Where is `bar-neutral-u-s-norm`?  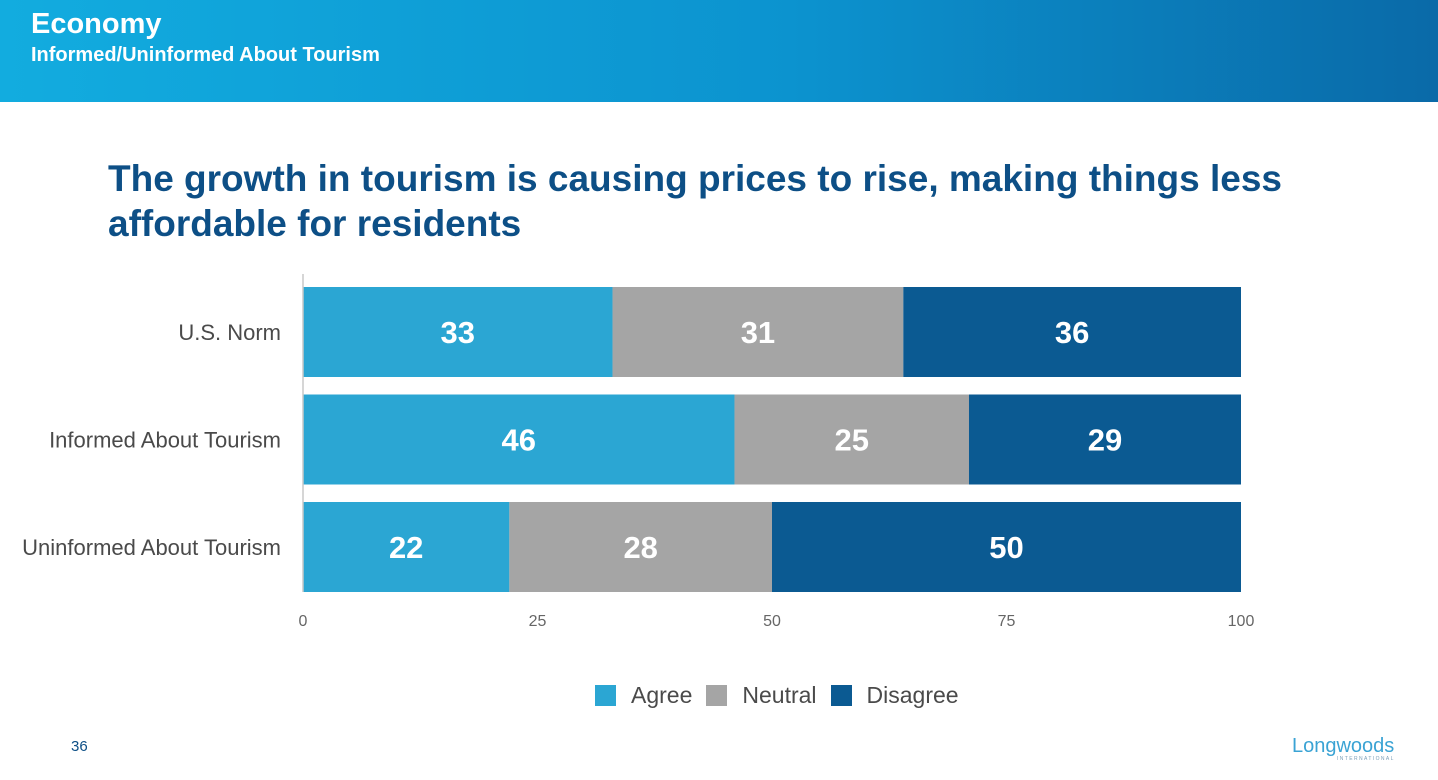
bar-neutral-u-s-norm is located at coordinates (758, 332).